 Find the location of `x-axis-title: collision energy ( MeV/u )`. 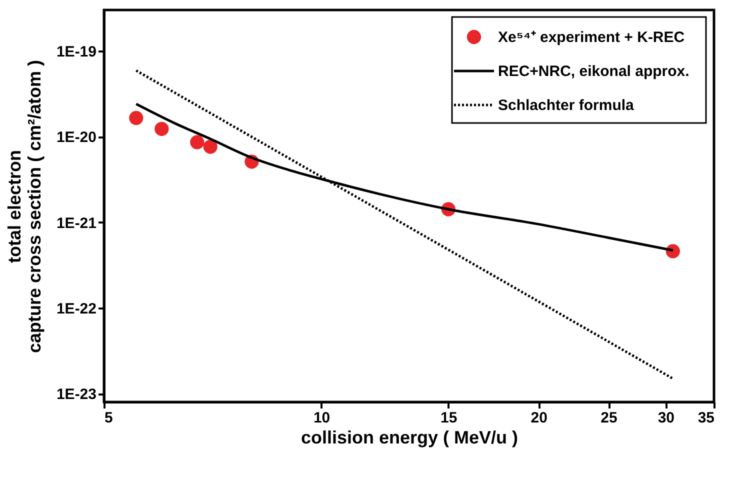

x-axis-title: collision energy ( MeV/u ) is located at coordinates (409, 438).